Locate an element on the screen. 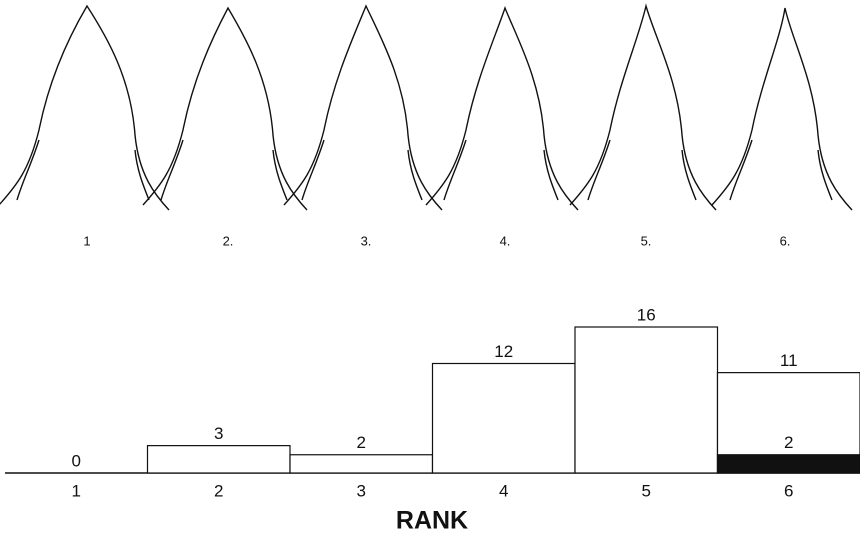 This screenshot has height=535, width=860. leaf-label: 5. is located at coordinates (646, 240).